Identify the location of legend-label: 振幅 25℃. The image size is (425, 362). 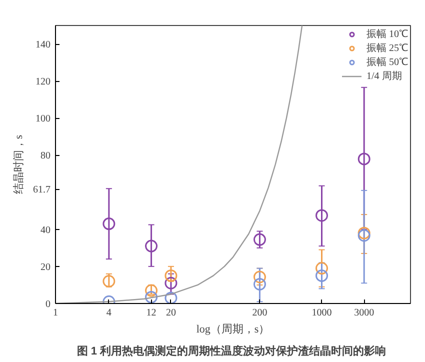
(387, 48).